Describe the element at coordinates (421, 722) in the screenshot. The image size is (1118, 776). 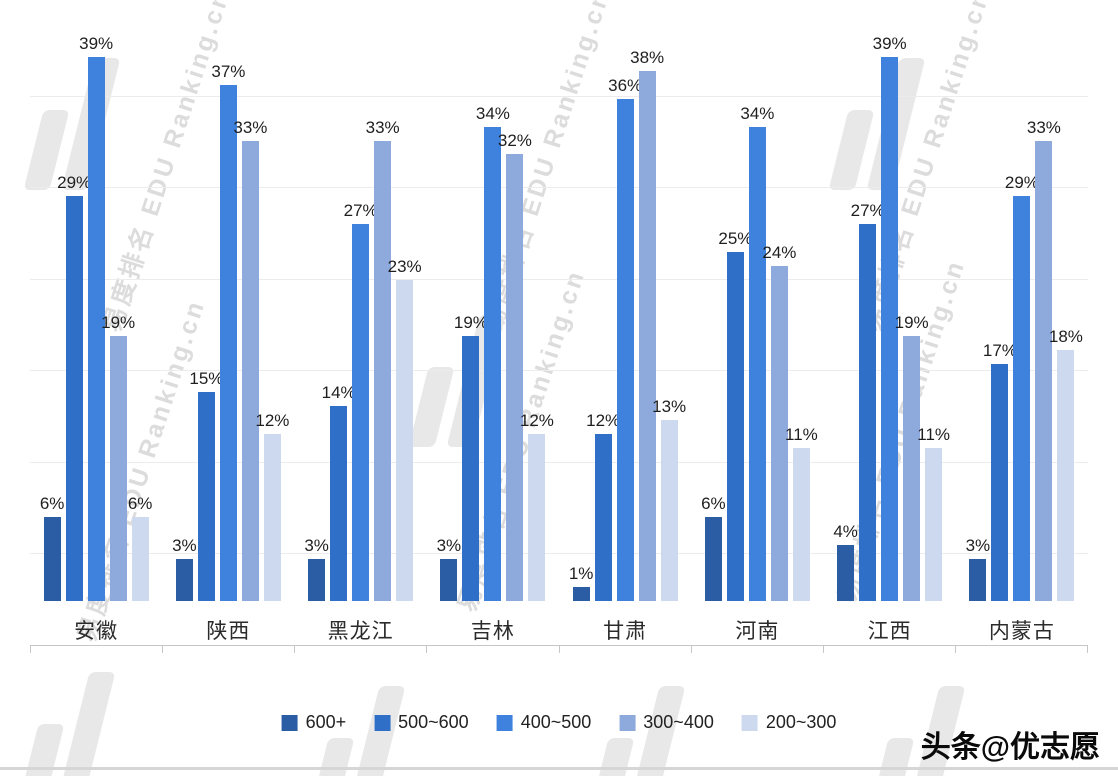
I see `legend-item: 500~600` at that location.